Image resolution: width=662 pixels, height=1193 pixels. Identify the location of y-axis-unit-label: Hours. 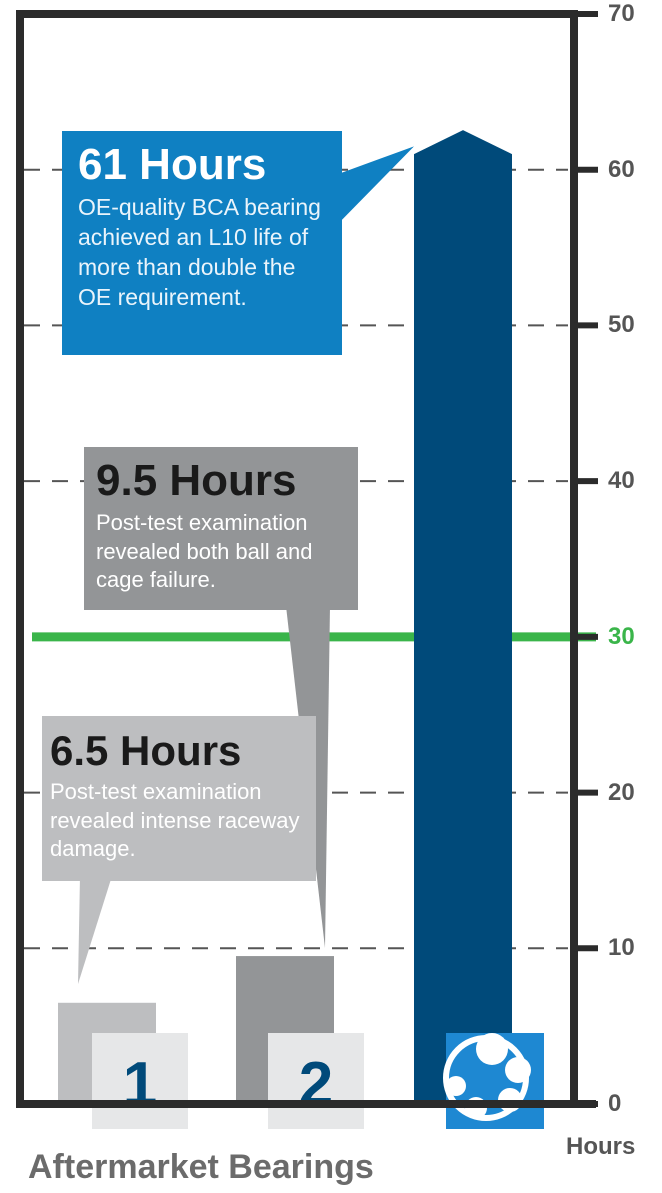
(601, 1146).